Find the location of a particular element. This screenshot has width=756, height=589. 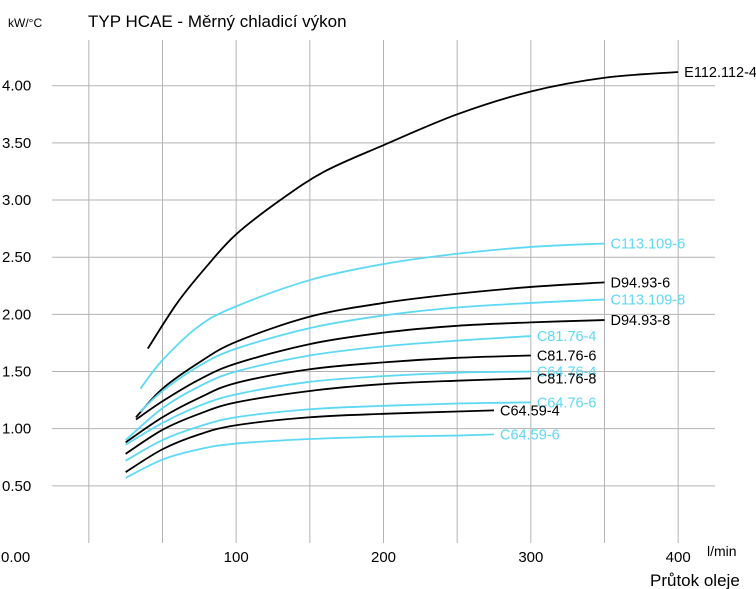

y-tick-label: 1.00 is located at coordinates (16, 429).